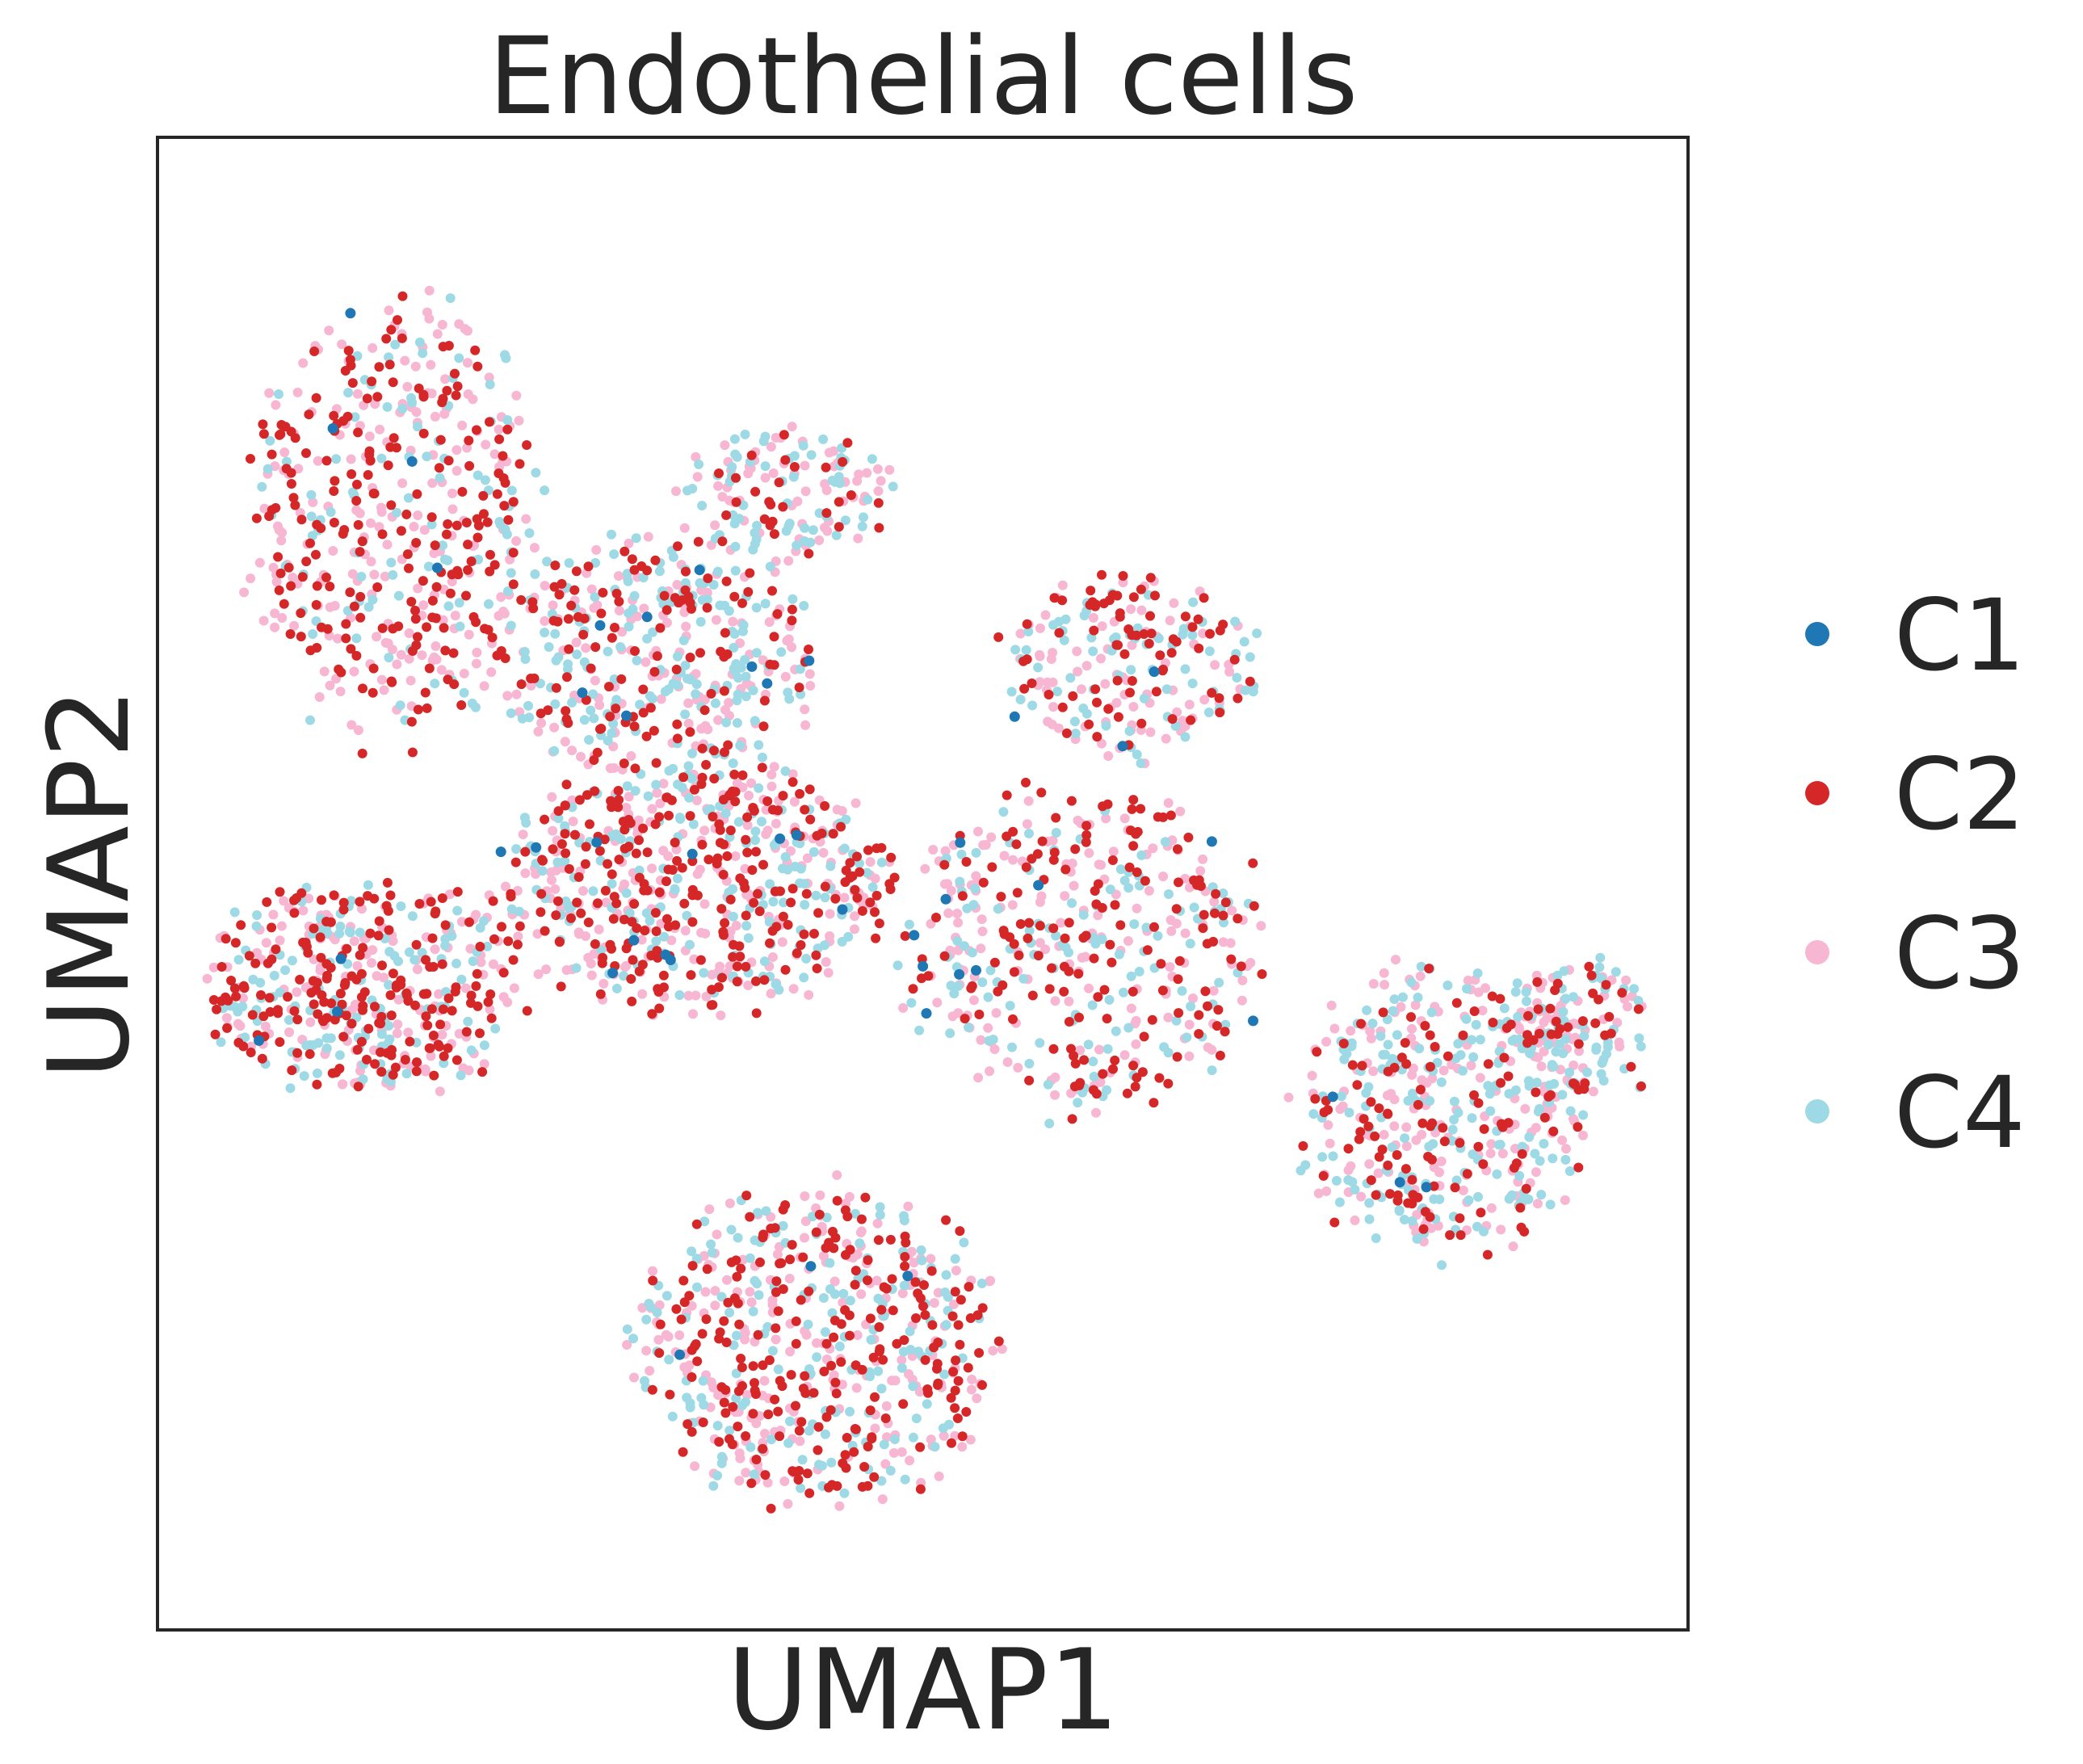 This screenshot has width=2083, height=1764. I want to click on point-C1, so click(597, 842).